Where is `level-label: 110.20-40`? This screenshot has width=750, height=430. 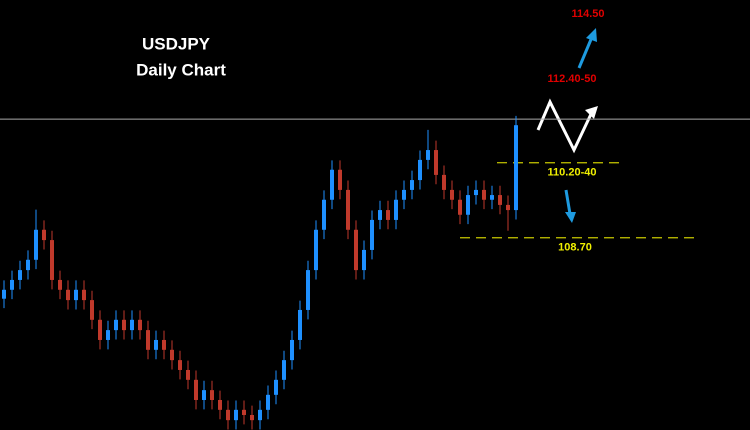
level-label: 110.20-40 is located at coordinates (572, 173).